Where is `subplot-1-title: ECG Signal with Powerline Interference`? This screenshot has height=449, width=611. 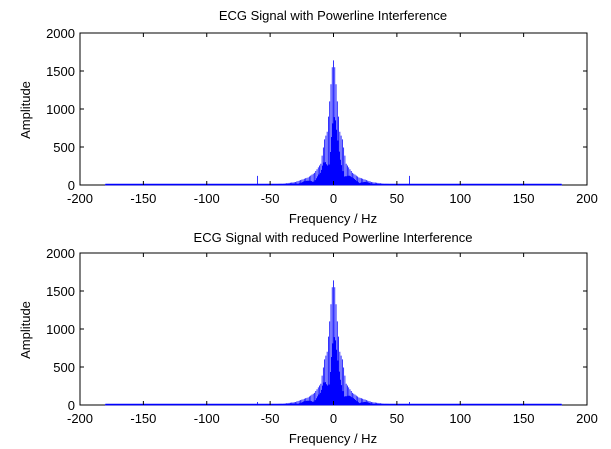
subplot-1-title: ECG Signal with Powerline Interference is located at coordinates (333, 15).